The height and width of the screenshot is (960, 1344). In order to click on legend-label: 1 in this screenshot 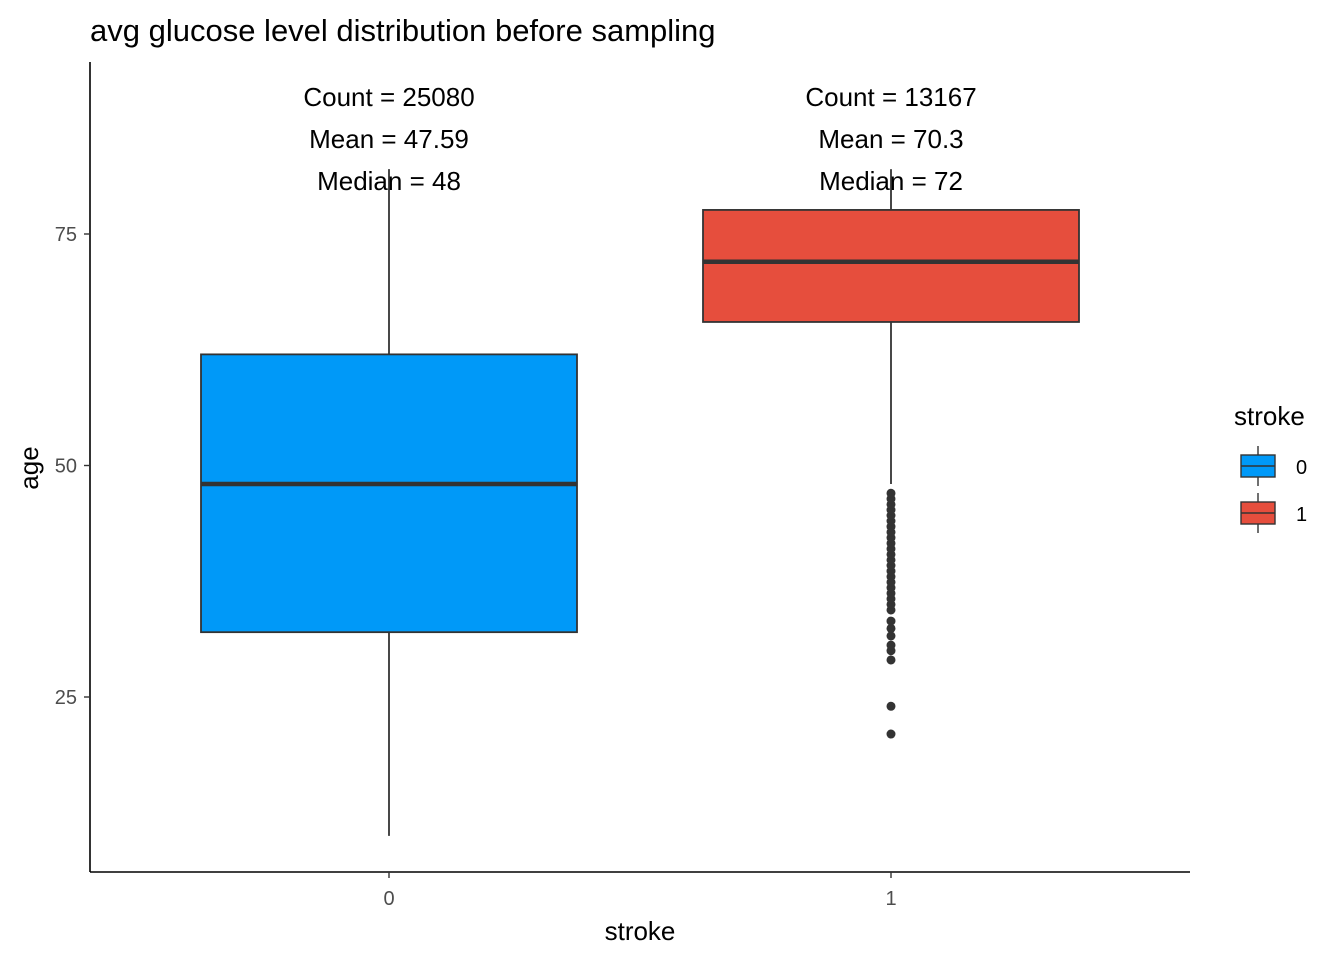, I will do `click(1301, 515)`.